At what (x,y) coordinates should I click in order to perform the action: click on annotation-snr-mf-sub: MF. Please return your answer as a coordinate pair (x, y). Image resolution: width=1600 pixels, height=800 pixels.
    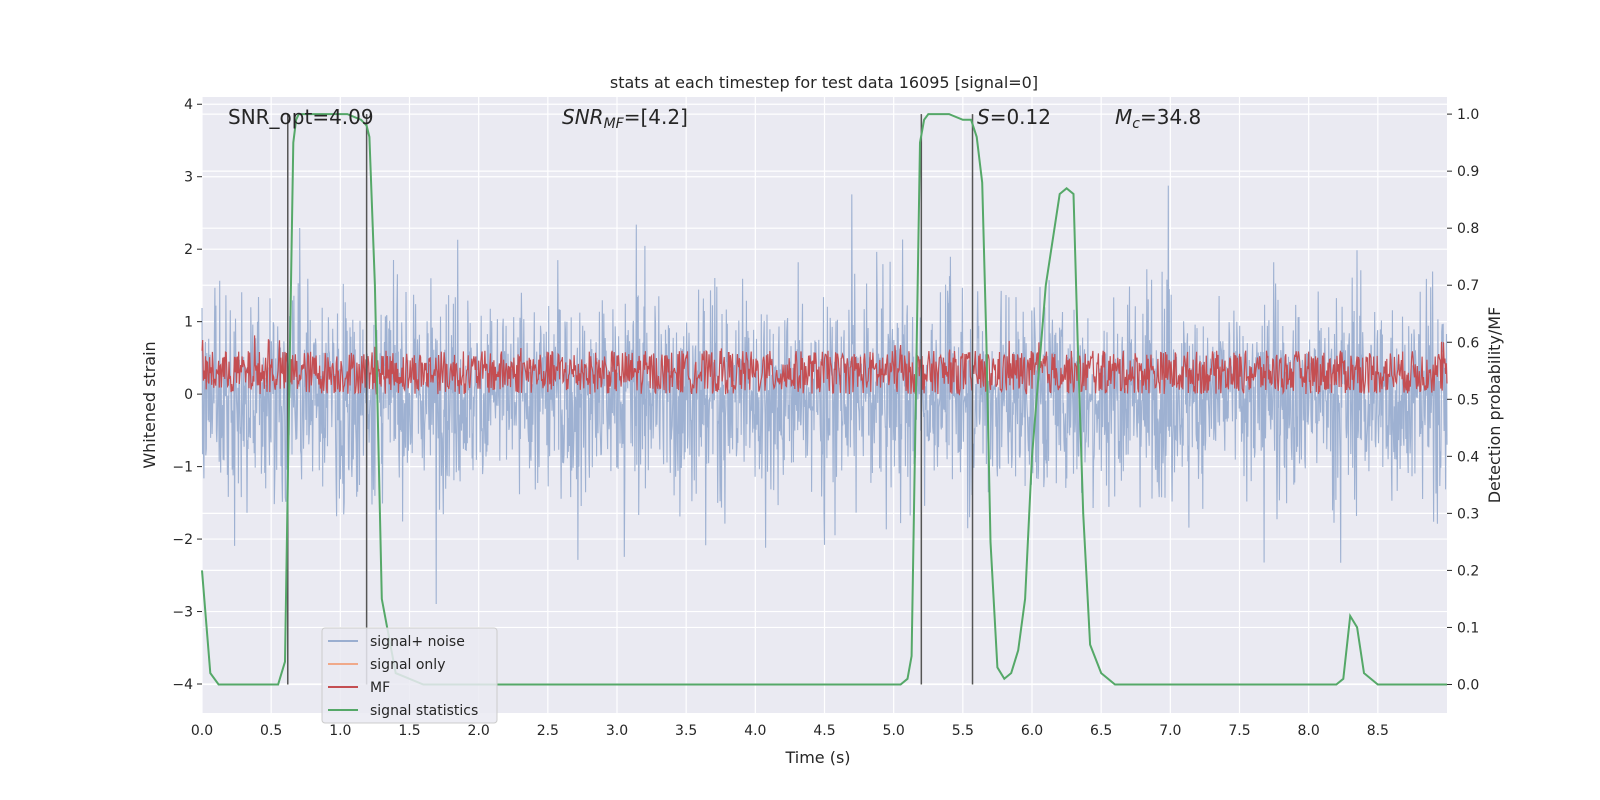
    Looking at the image, I should click on (614, 124).